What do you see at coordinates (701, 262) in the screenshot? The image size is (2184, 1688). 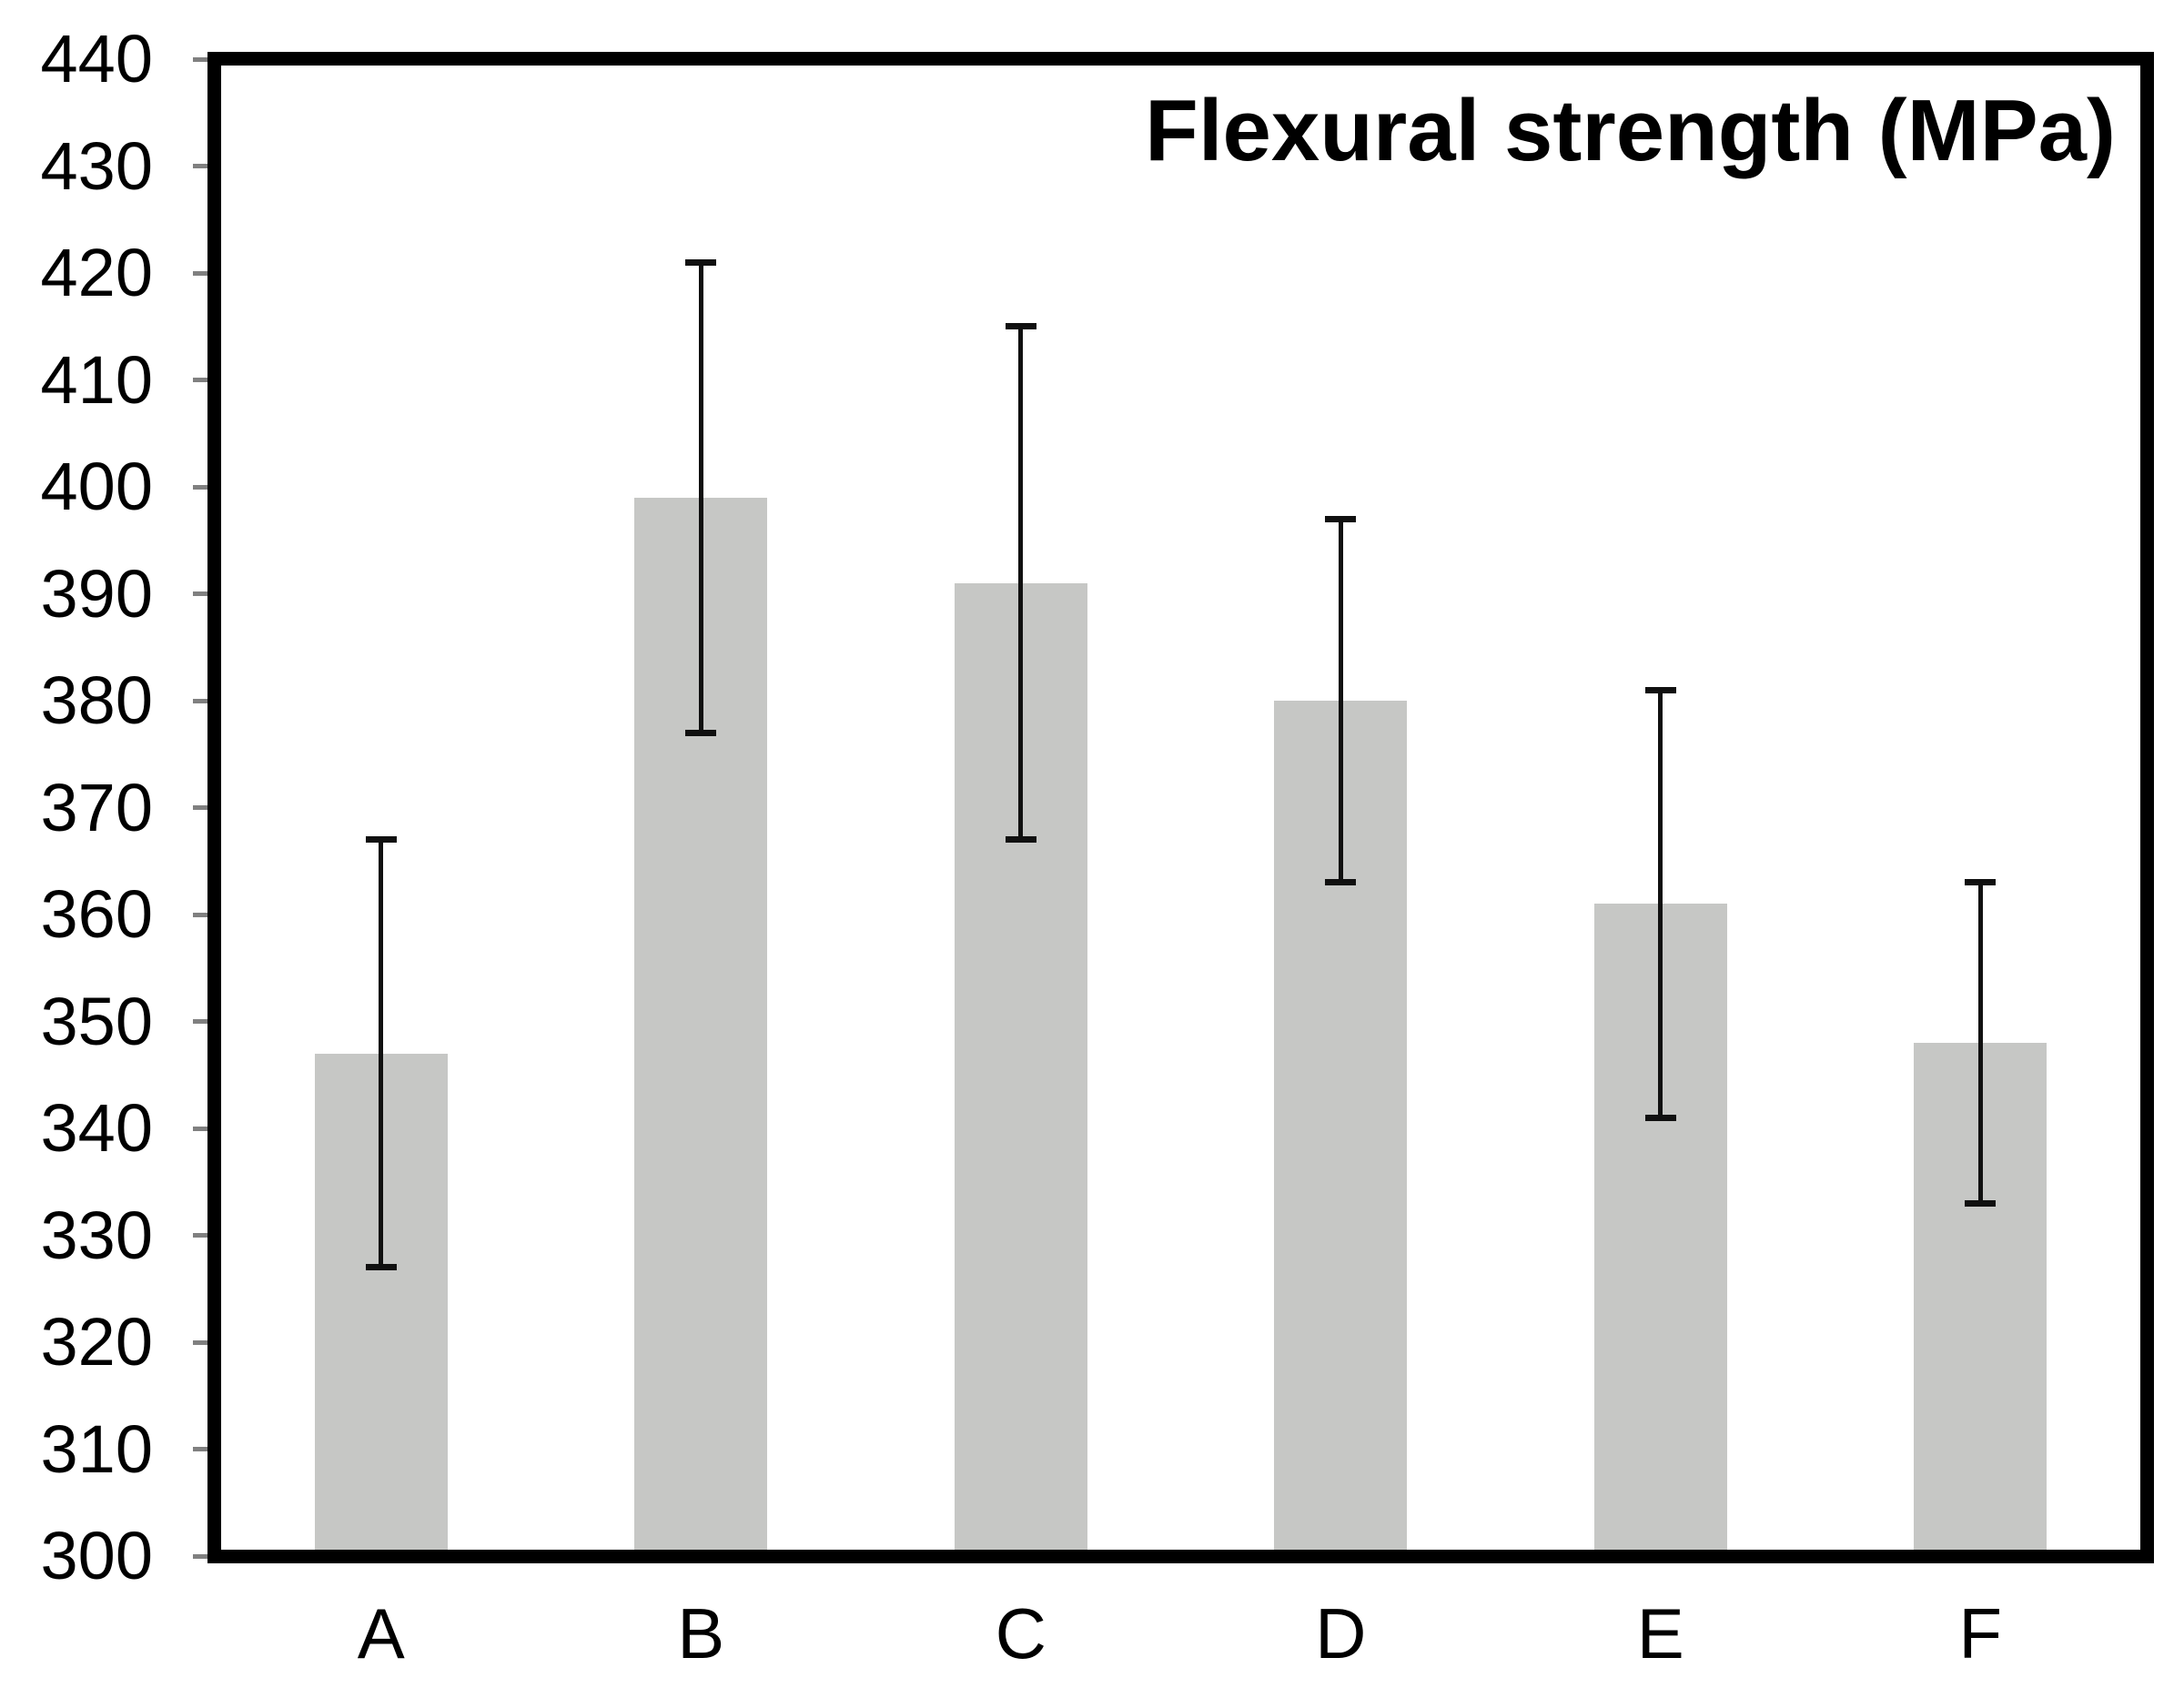 I see `error-cap-top-B` at bounding box center [701, 262].